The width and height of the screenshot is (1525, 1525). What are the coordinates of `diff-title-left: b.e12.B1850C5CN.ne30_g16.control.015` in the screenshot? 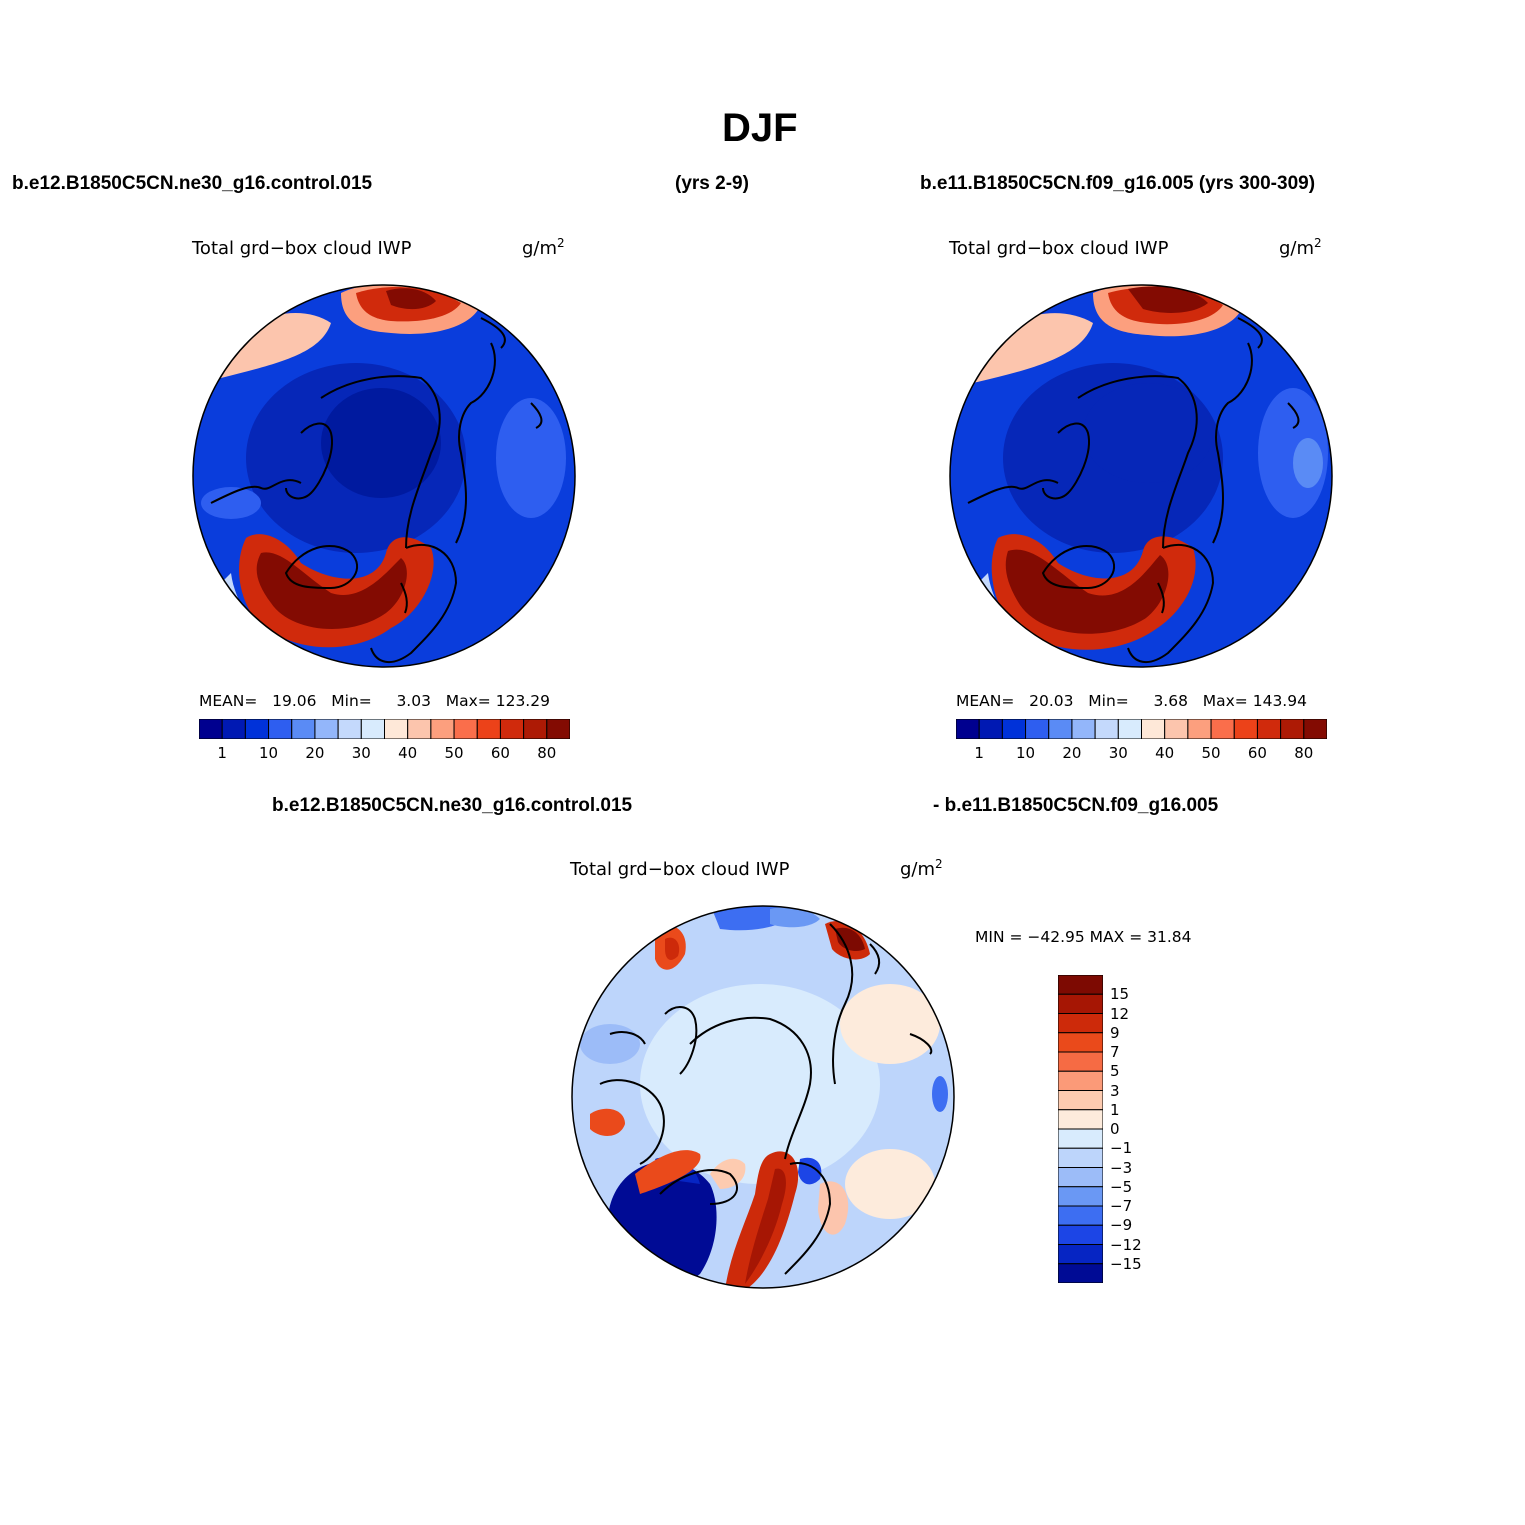 It's located at (452, 805).